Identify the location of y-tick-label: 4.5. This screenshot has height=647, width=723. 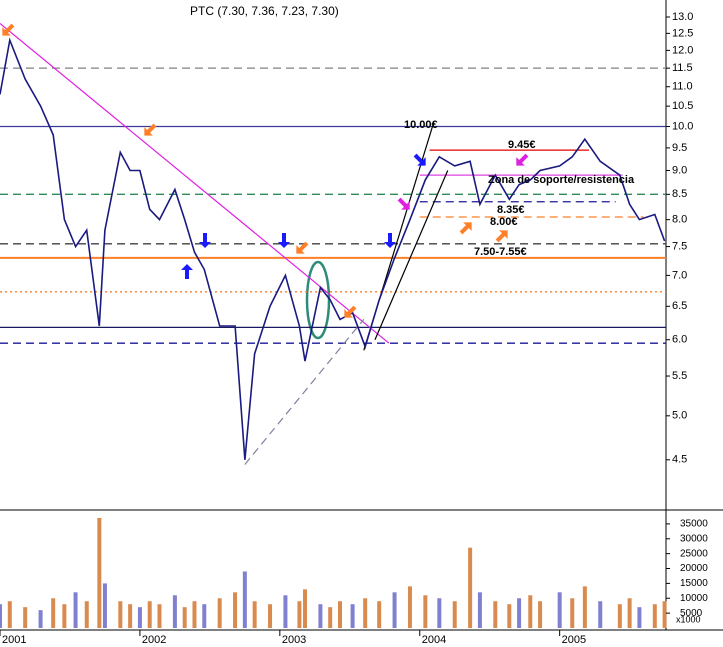
(679, 460).